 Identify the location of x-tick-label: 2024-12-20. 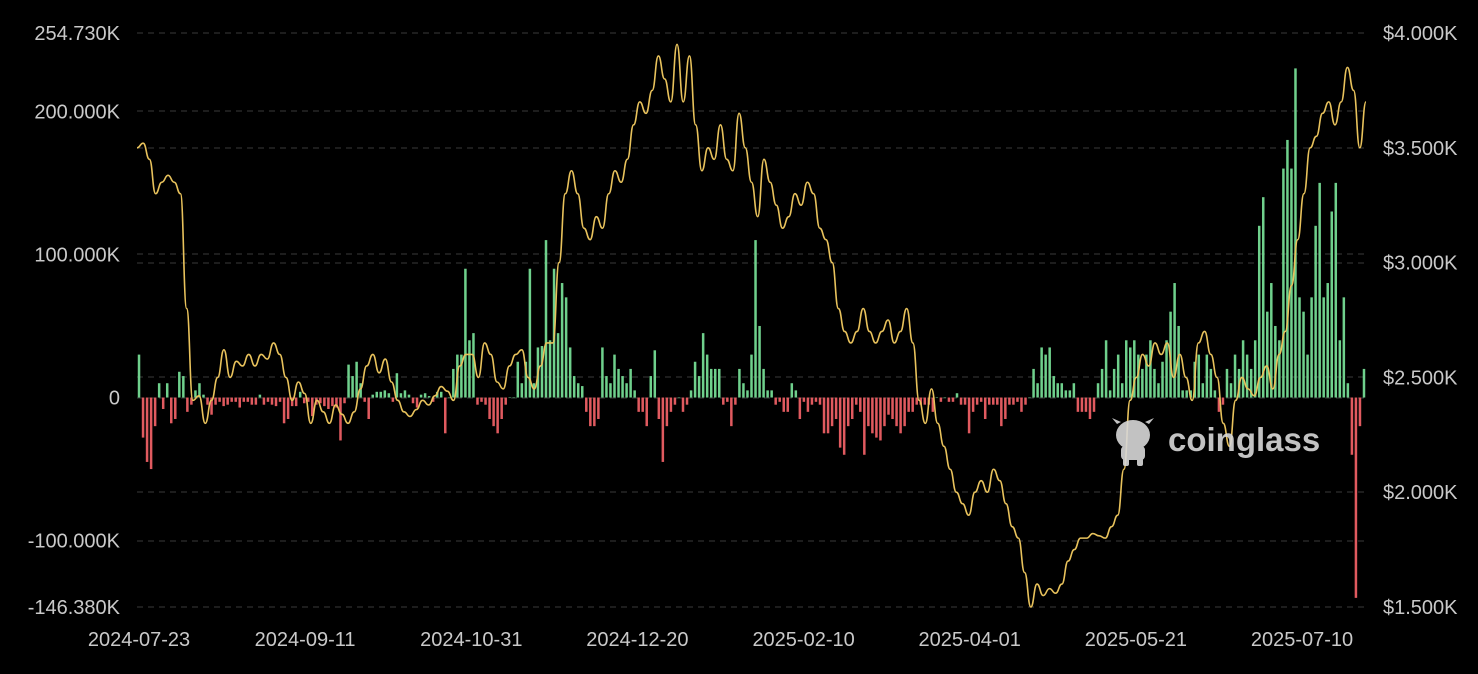
(637, 640).